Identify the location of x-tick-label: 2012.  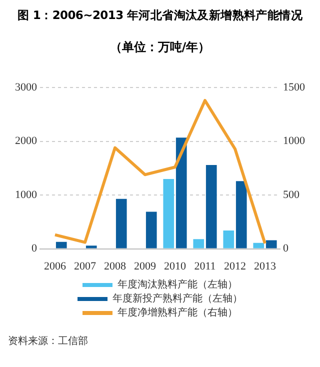
(235, 266).